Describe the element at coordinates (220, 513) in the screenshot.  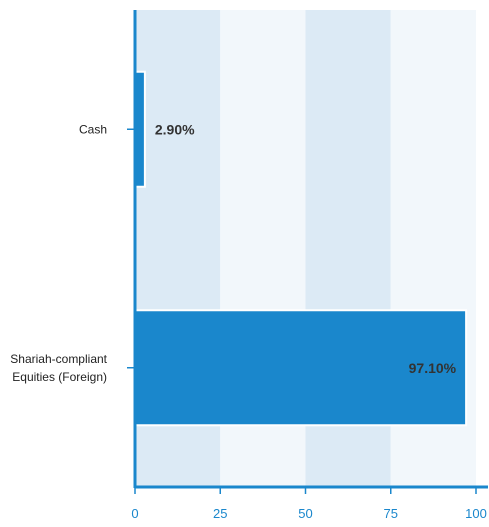
I see `x-tick-label: 25` at that location.